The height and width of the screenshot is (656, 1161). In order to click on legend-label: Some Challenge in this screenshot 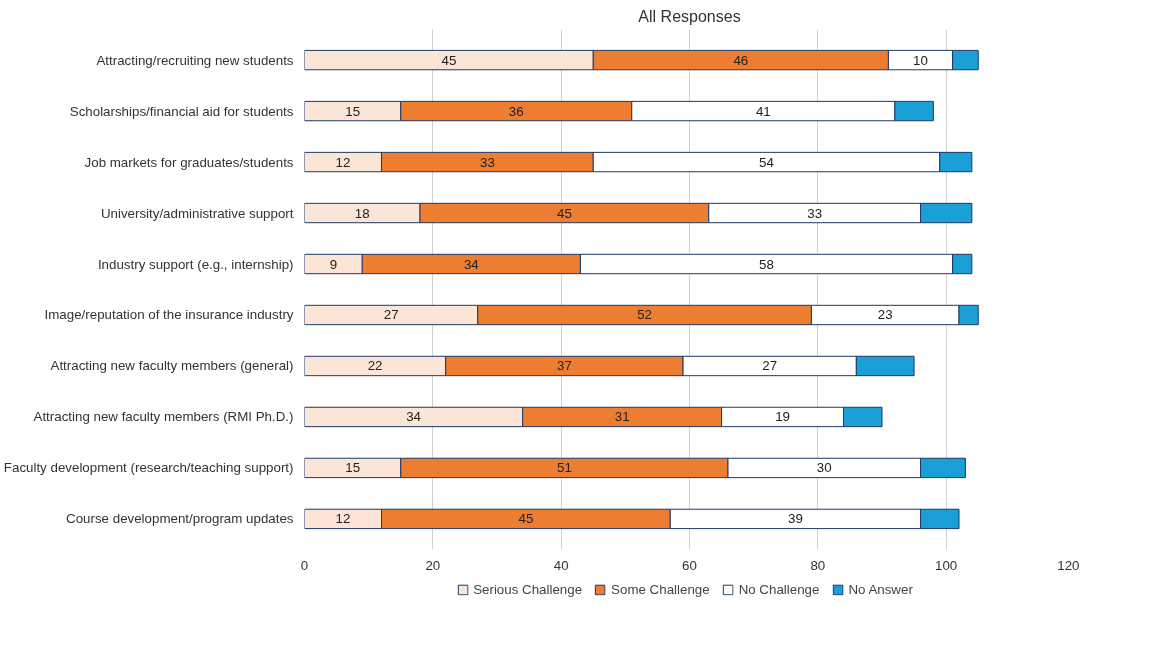, I will do `click(660, 589)`.